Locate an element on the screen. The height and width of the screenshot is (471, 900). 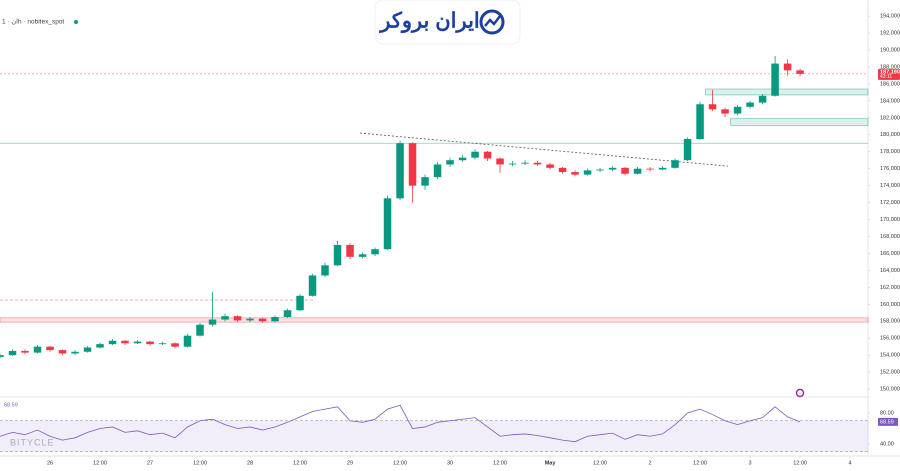
y-tick-label: 164,000 is located at coordinates (890, 271).